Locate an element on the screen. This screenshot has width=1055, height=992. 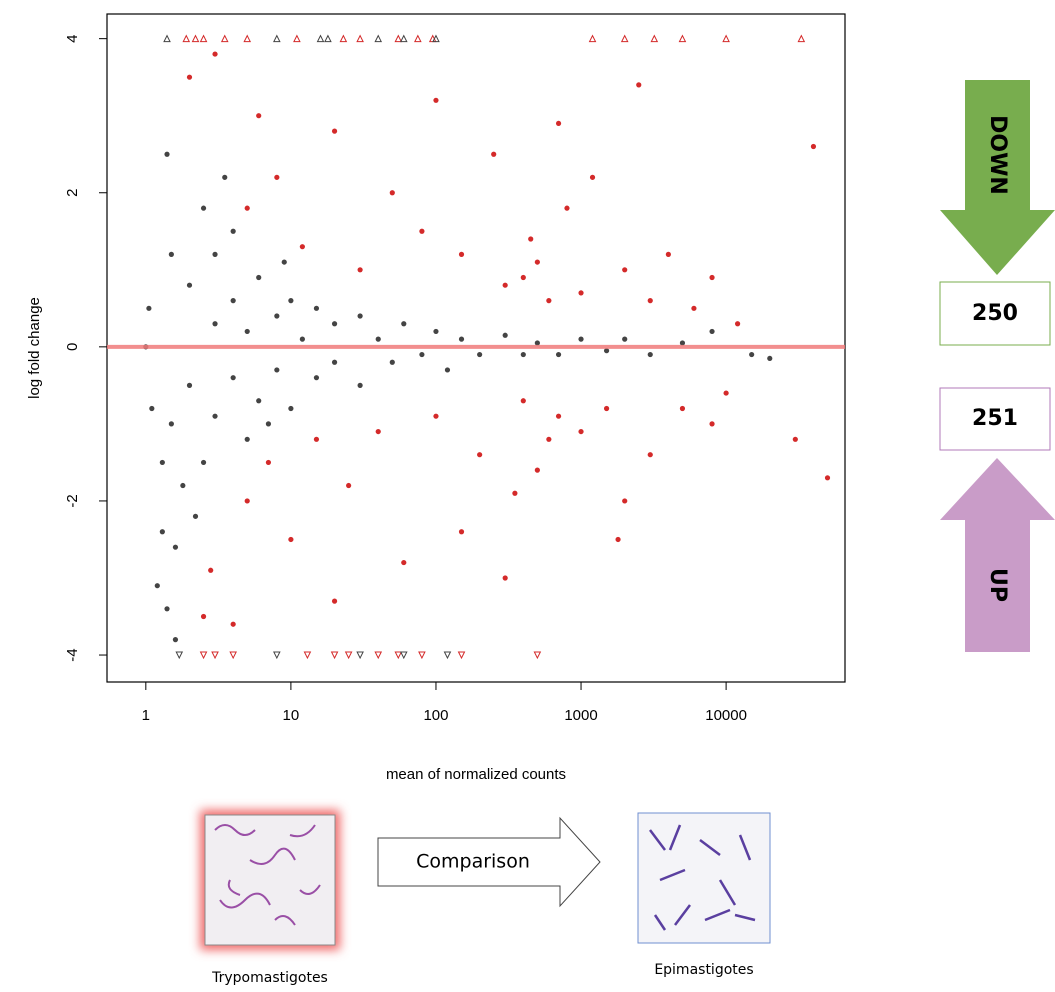
comparison-arrow is located at coordinates (489, 862).